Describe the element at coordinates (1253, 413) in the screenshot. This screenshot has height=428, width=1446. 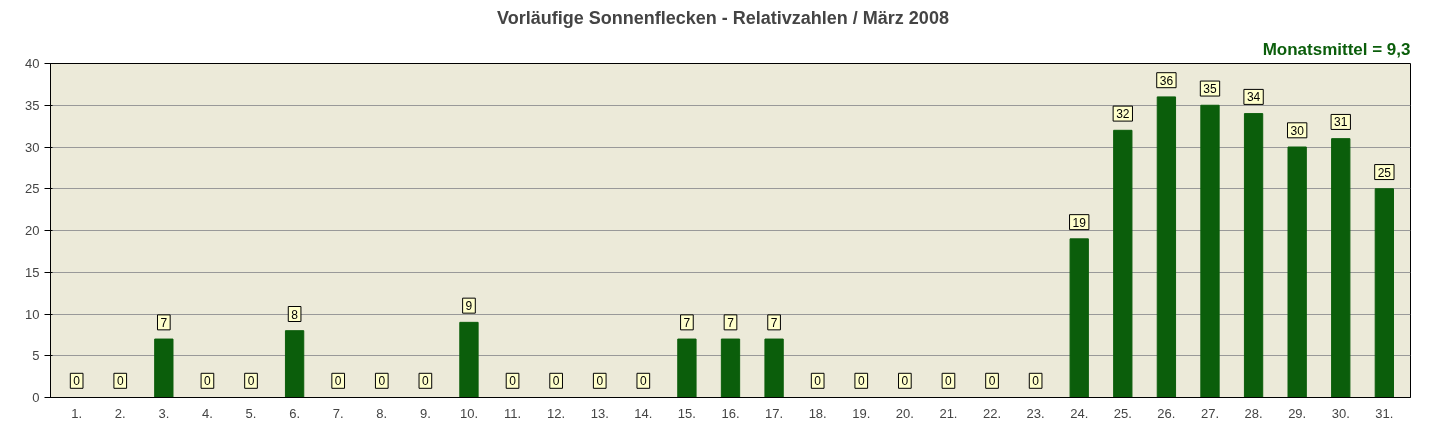
I see `x-tick-label: 28.` at that location.